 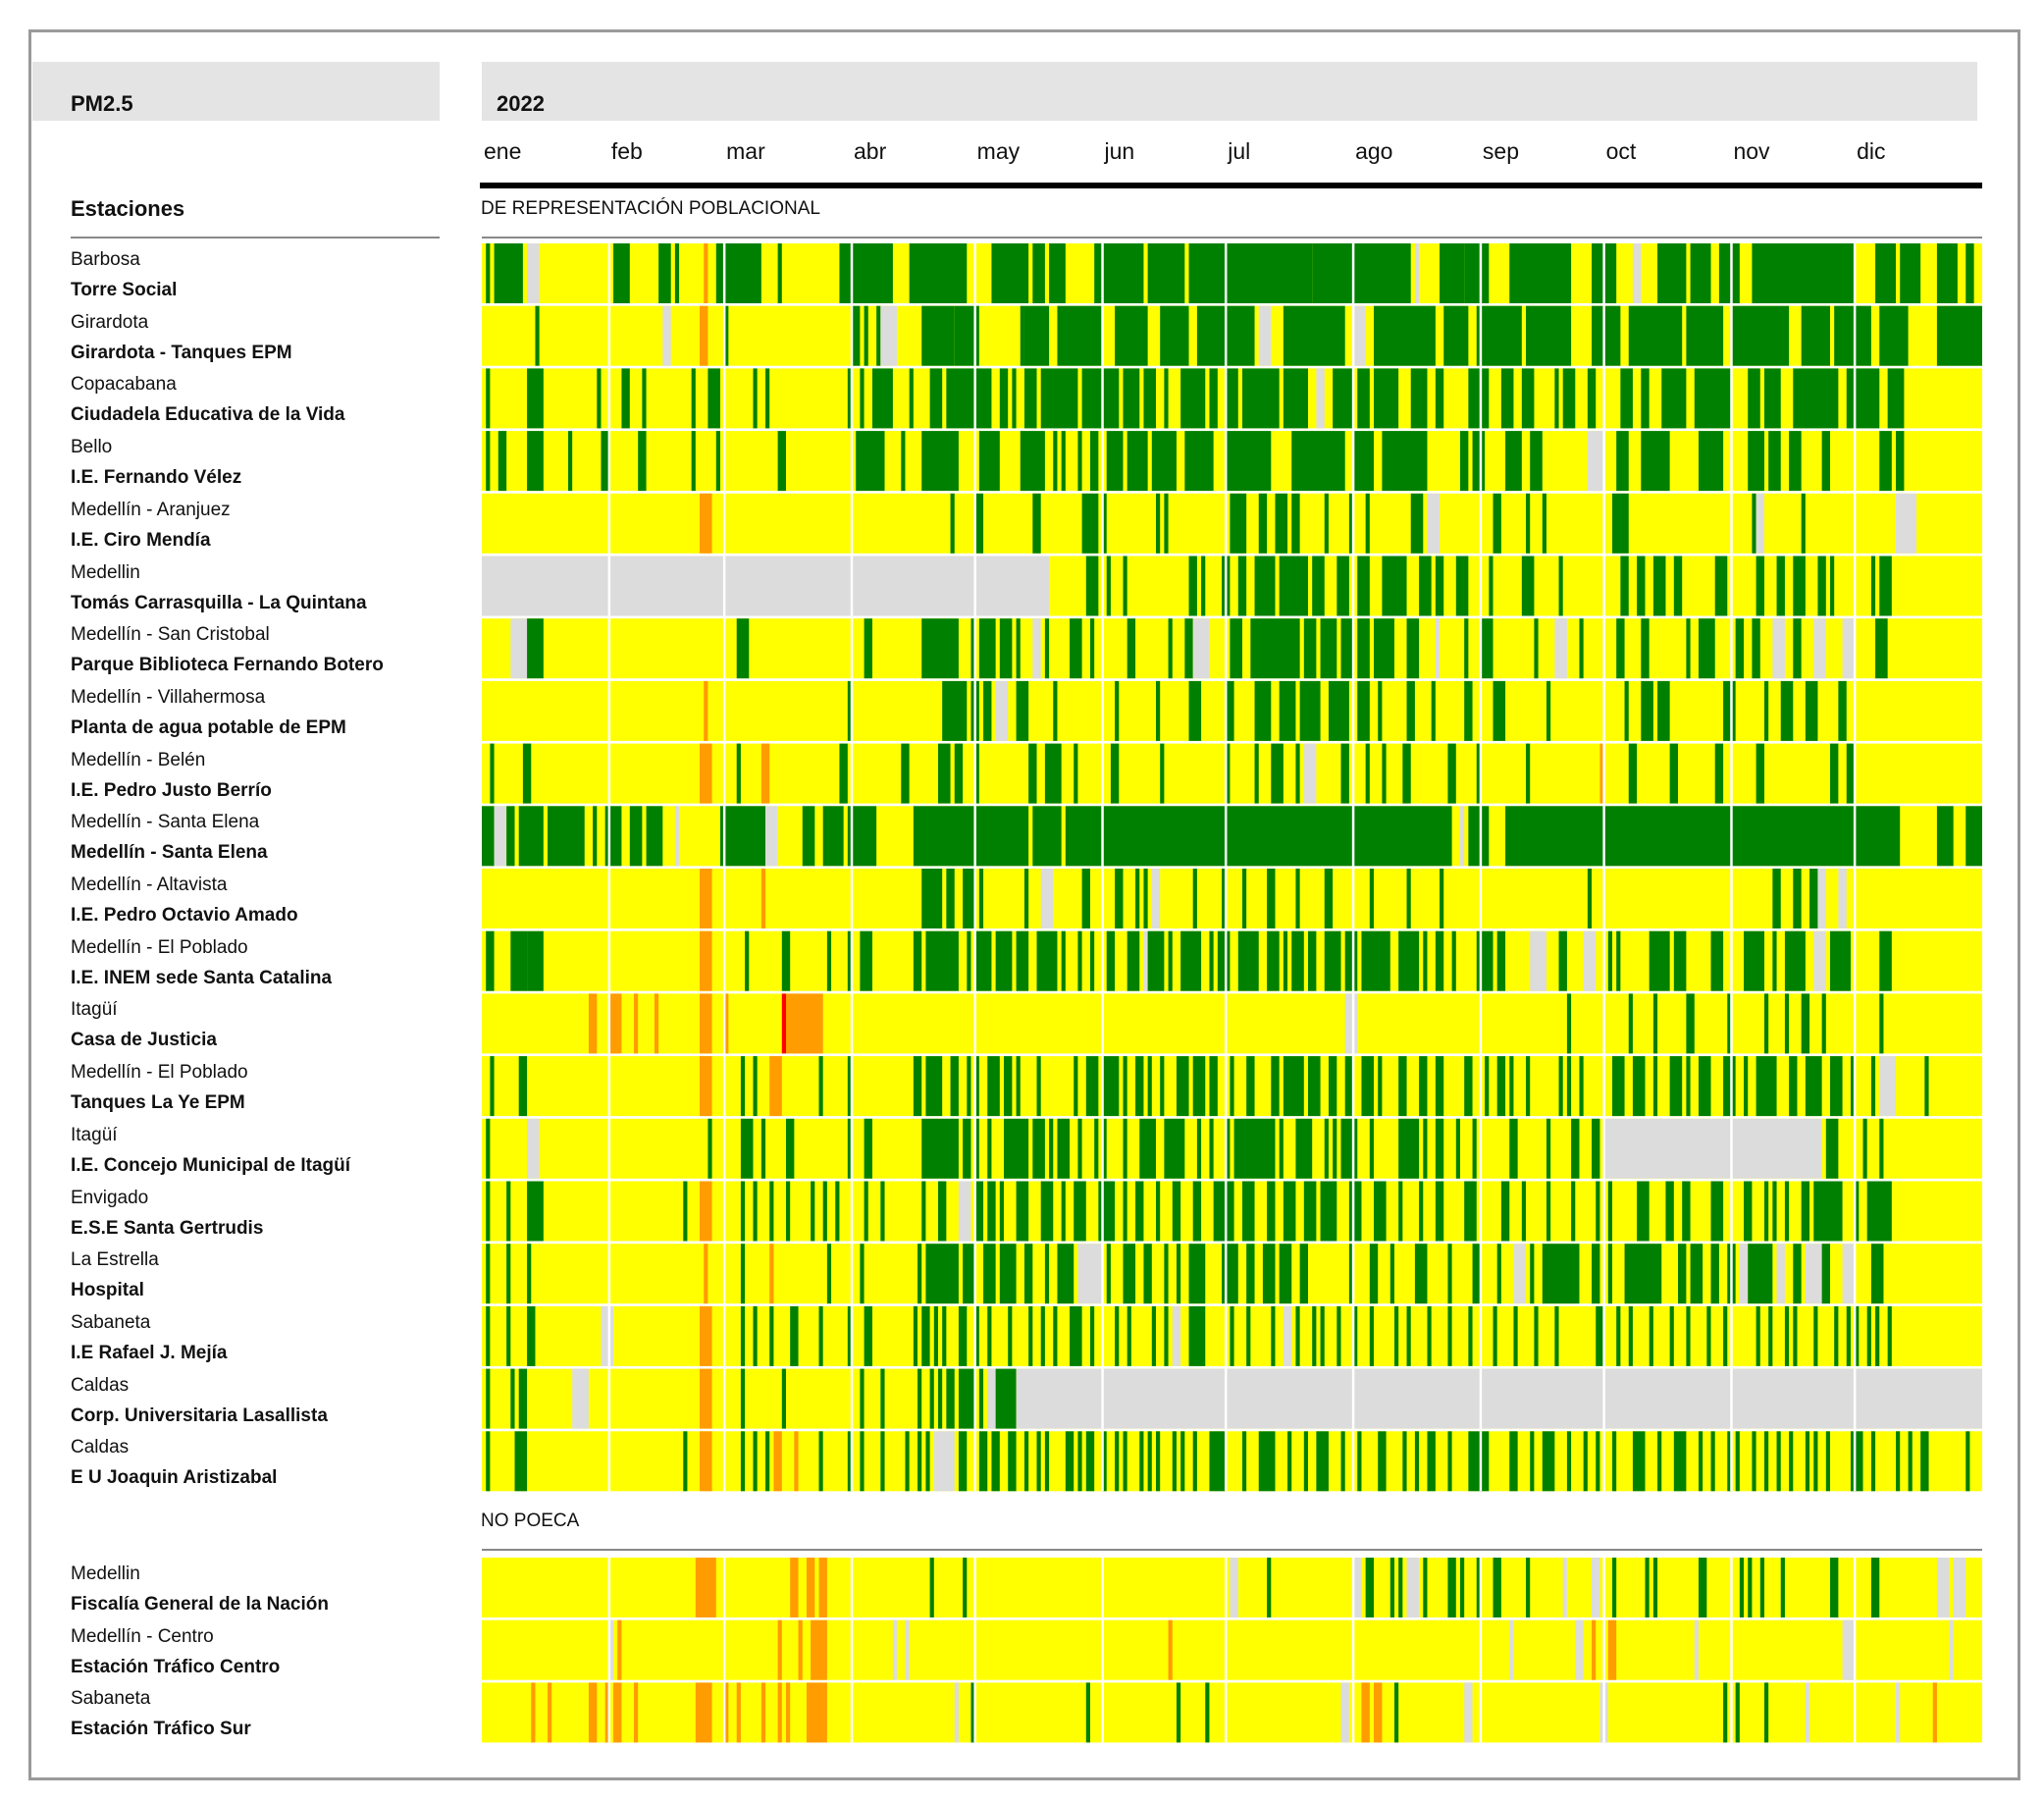 I want to click on station-municipality: Sabaneta, so click(x=111, y=1699).